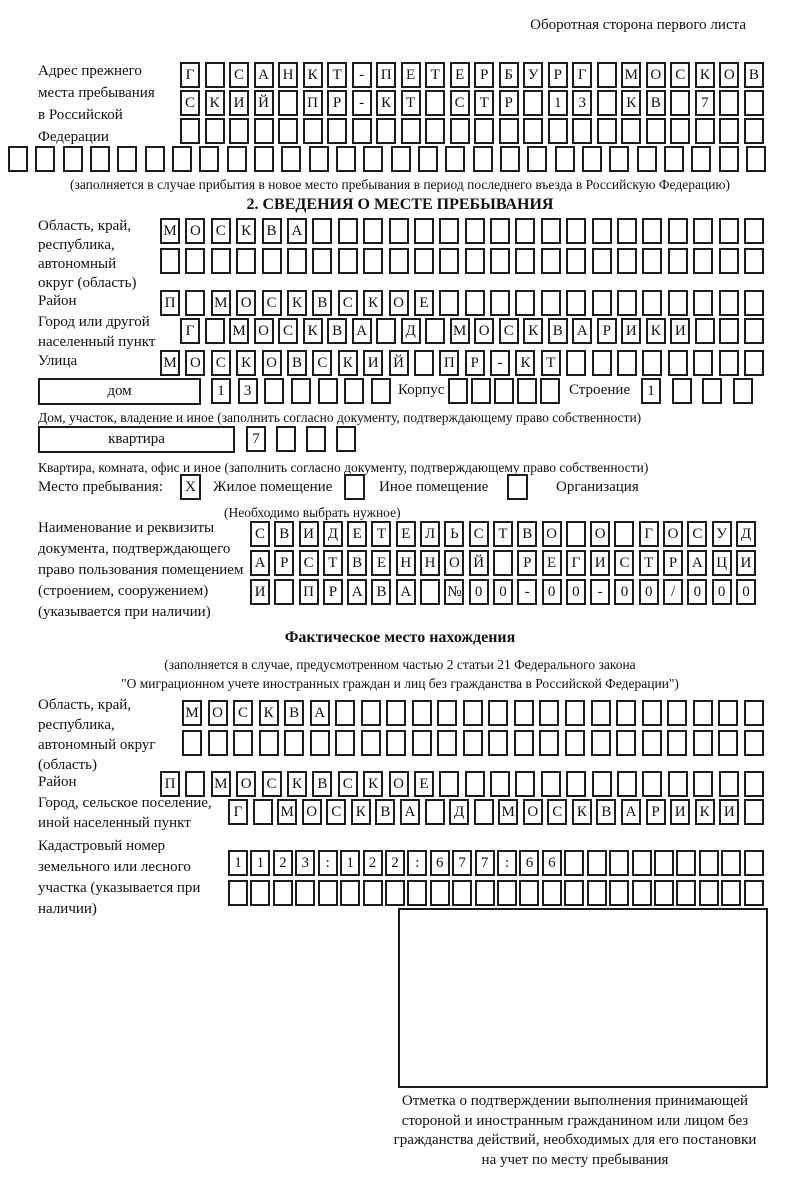  I want to click on char-cell: Ь, so click(454, 534).